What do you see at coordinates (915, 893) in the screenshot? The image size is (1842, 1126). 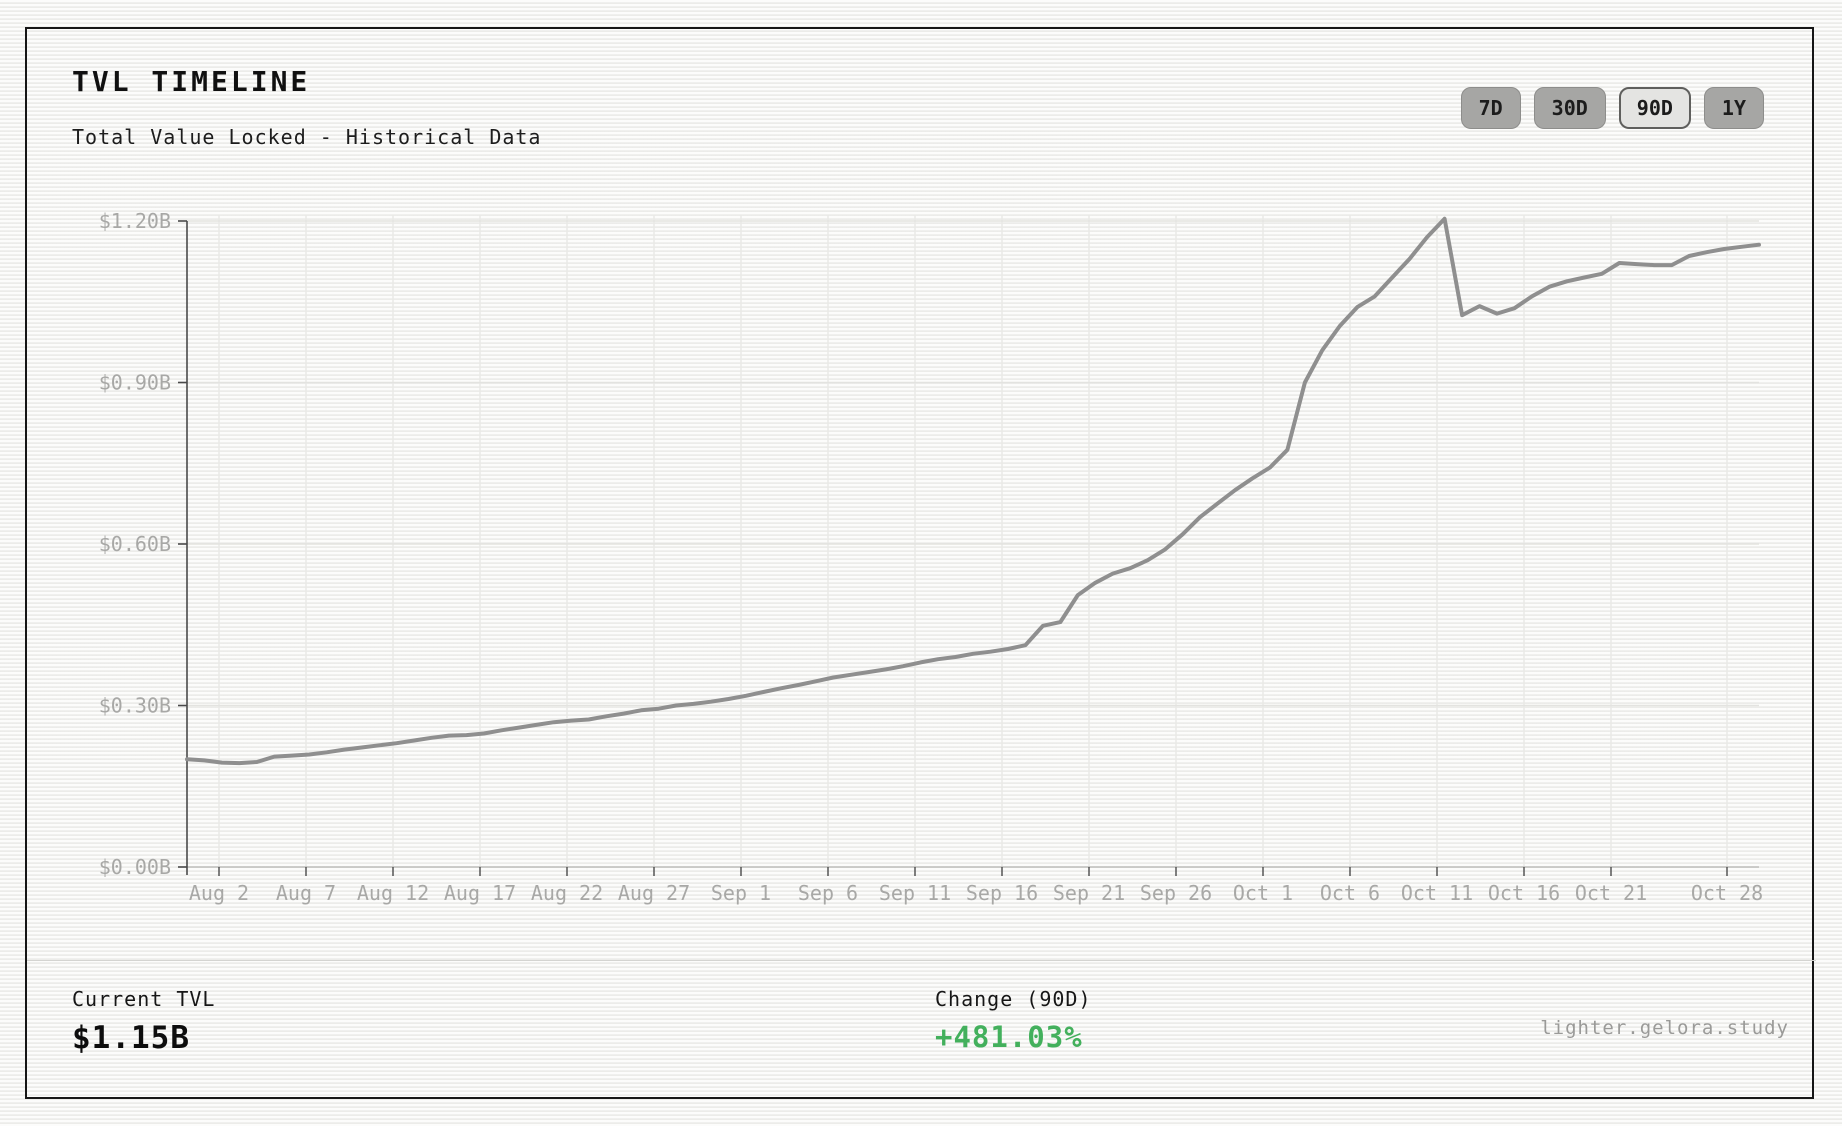 I see `x-tick-label: Sep 11` at bounding box center [915, 893].